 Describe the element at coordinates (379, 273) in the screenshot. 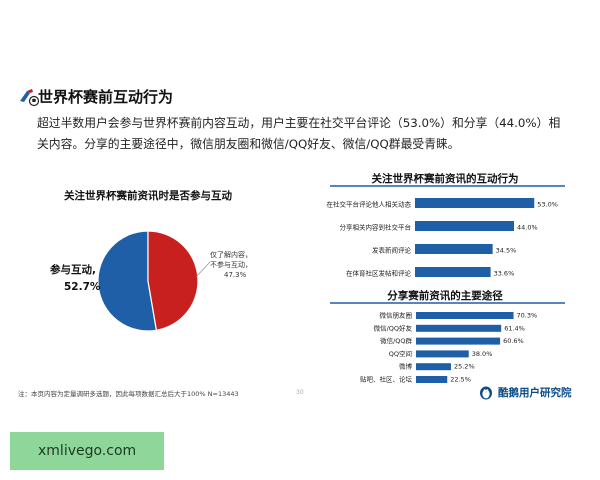

I see `interaction-bar-category: 在体育社区发帖和评论` at that location.